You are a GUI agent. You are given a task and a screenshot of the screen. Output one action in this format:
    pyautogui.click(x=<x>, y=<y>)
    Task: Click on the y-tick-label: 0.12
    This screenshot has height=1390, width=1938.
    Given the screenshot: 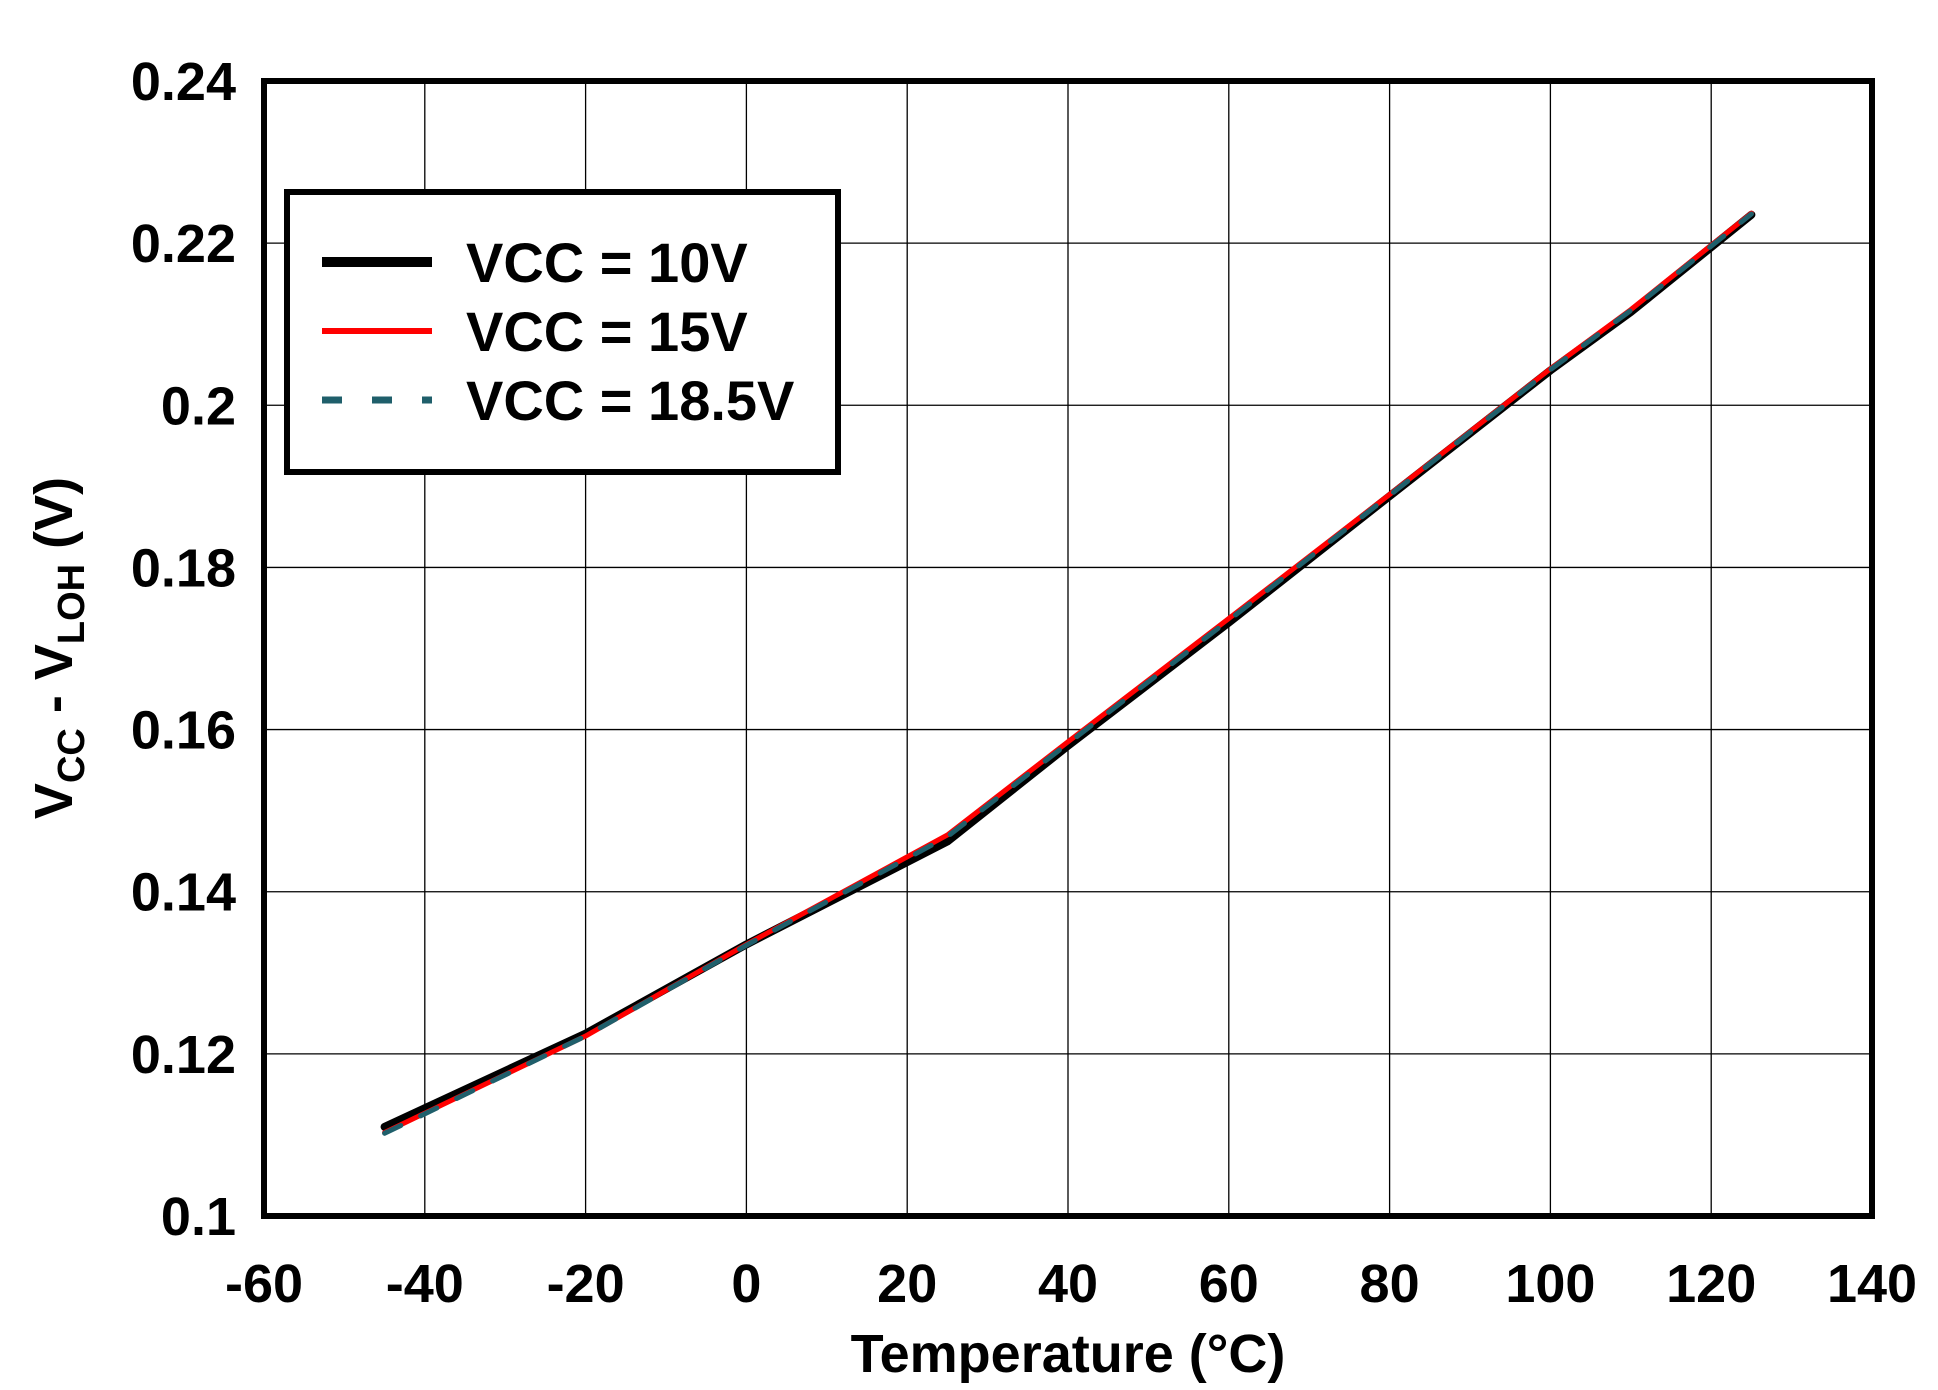 What is the action you would take?
    pyautogui.click(x=183, y=1055)
    